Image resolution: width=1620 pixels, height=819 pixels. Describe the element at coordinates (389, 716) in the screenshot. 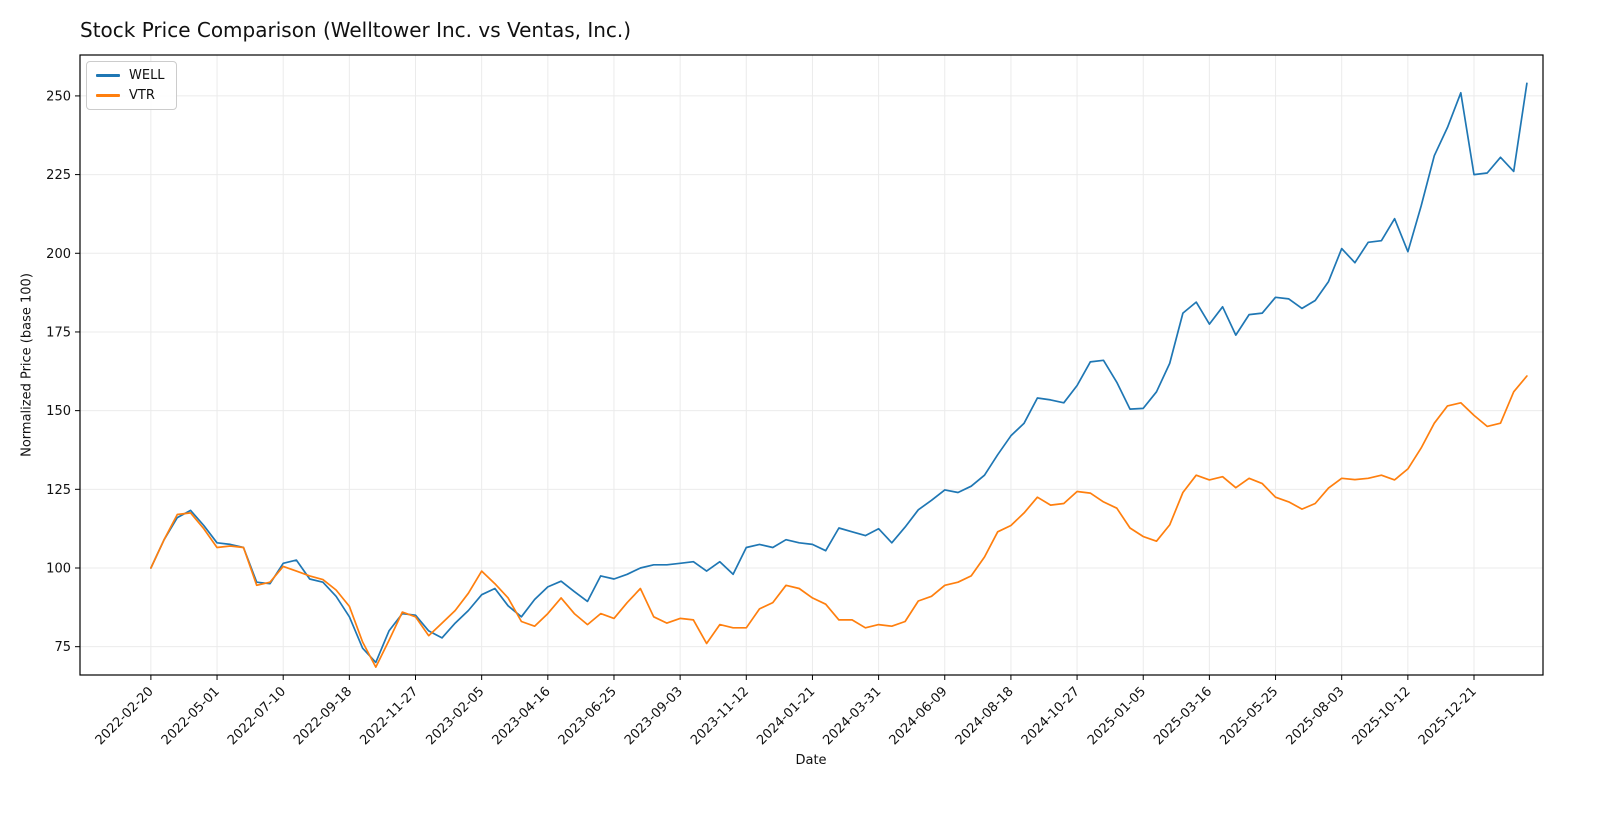

I see `svg-text: 2022-11-27` at that location.